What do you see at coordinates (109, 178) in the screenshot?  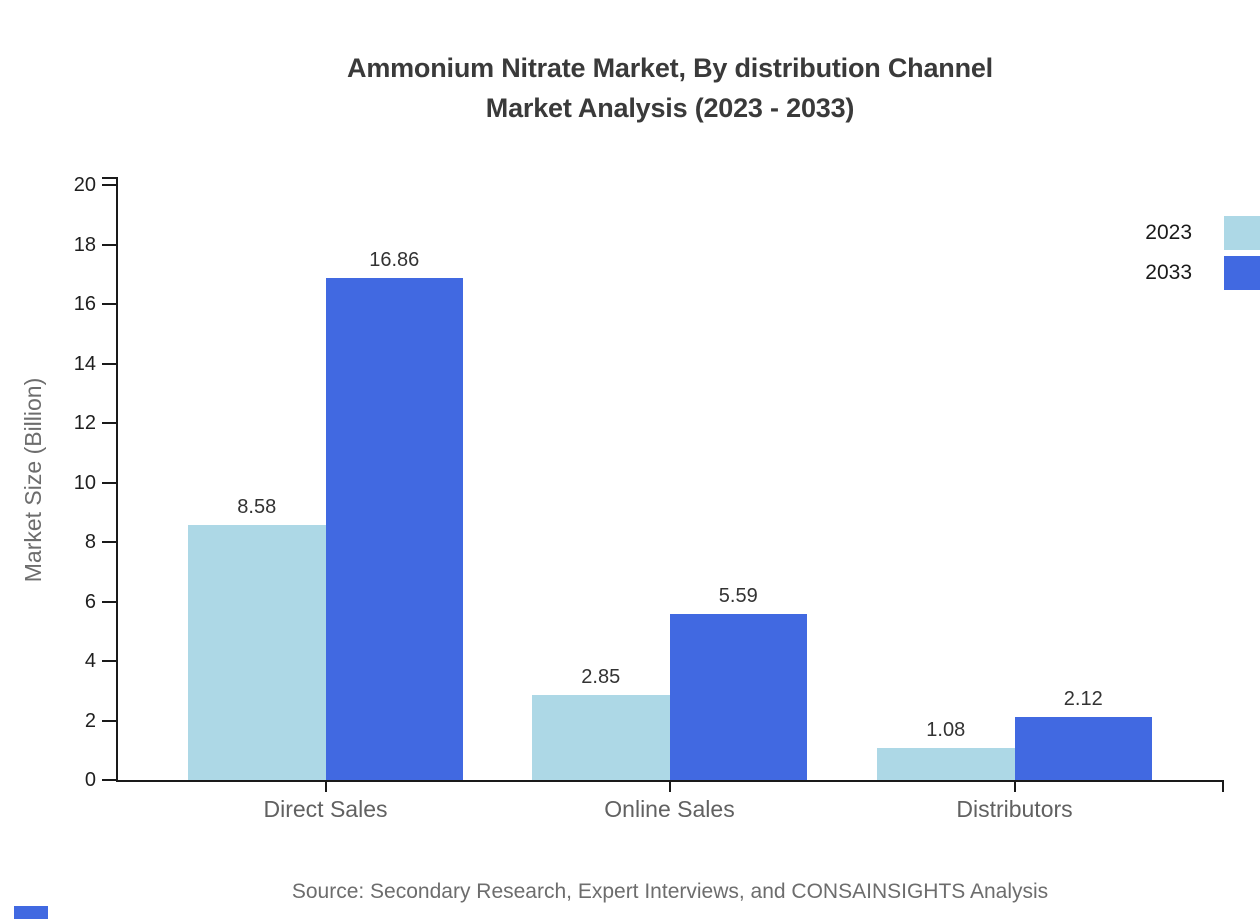 I see `y-axis-top-cap` at bounding box center [109, 178].